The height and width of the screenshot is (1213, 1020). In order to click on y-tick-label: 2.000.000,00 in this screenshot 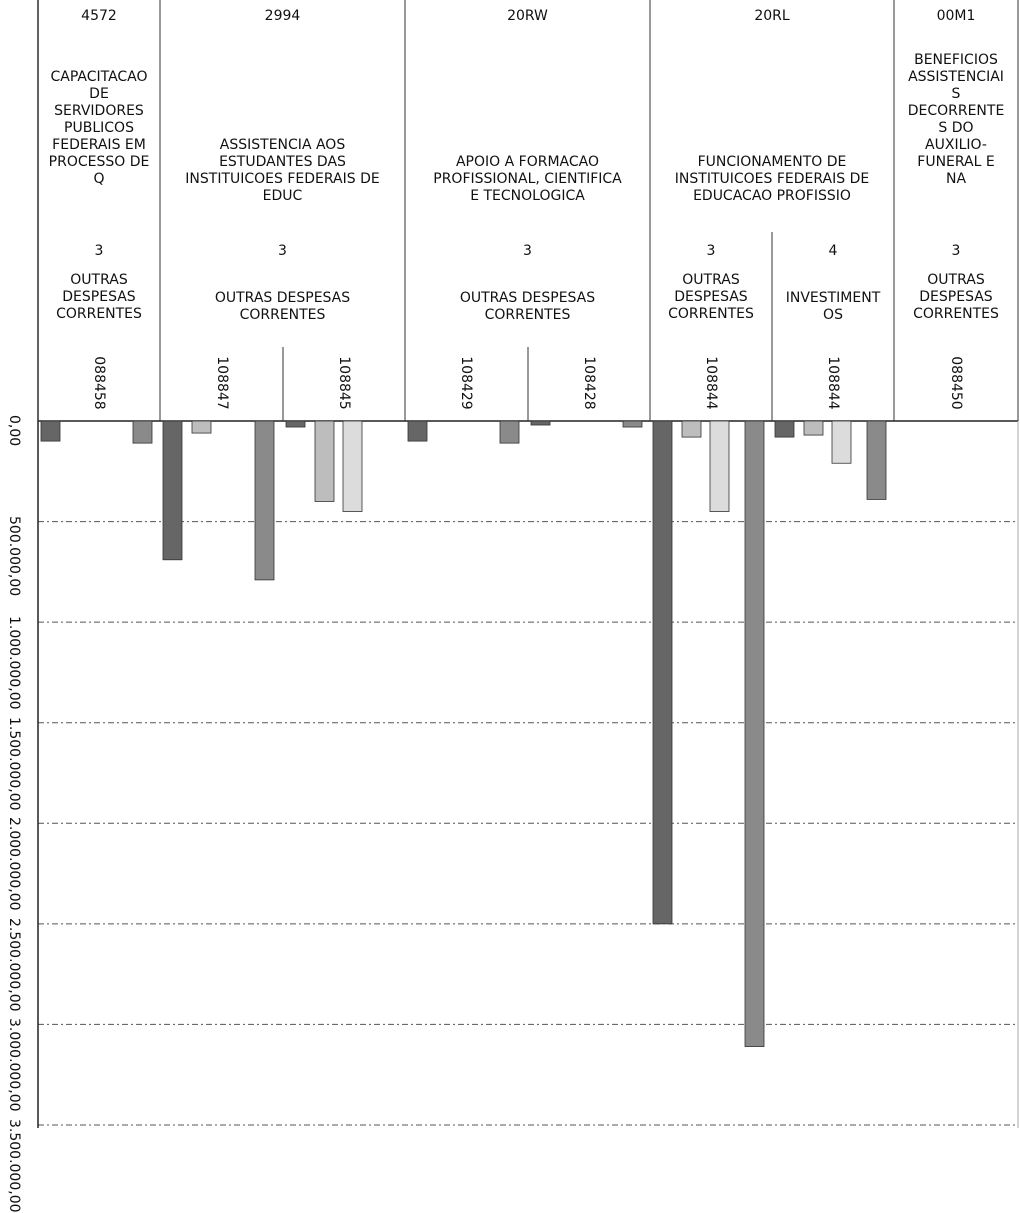, I will do `click(14, 864)`.